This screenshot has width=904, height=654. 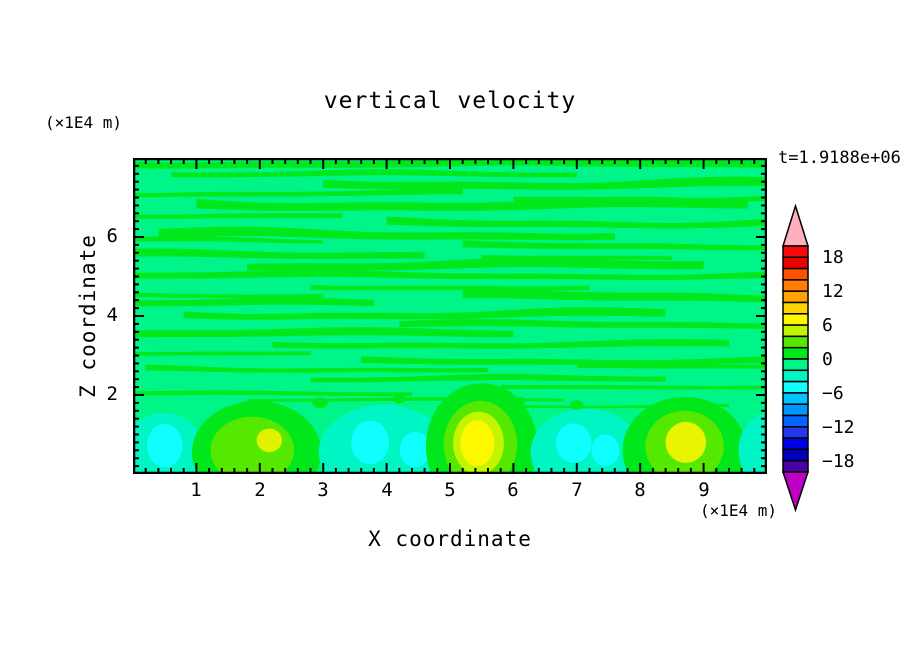 I want to click on x-tick-label: 2, so click(x=260, y=490).